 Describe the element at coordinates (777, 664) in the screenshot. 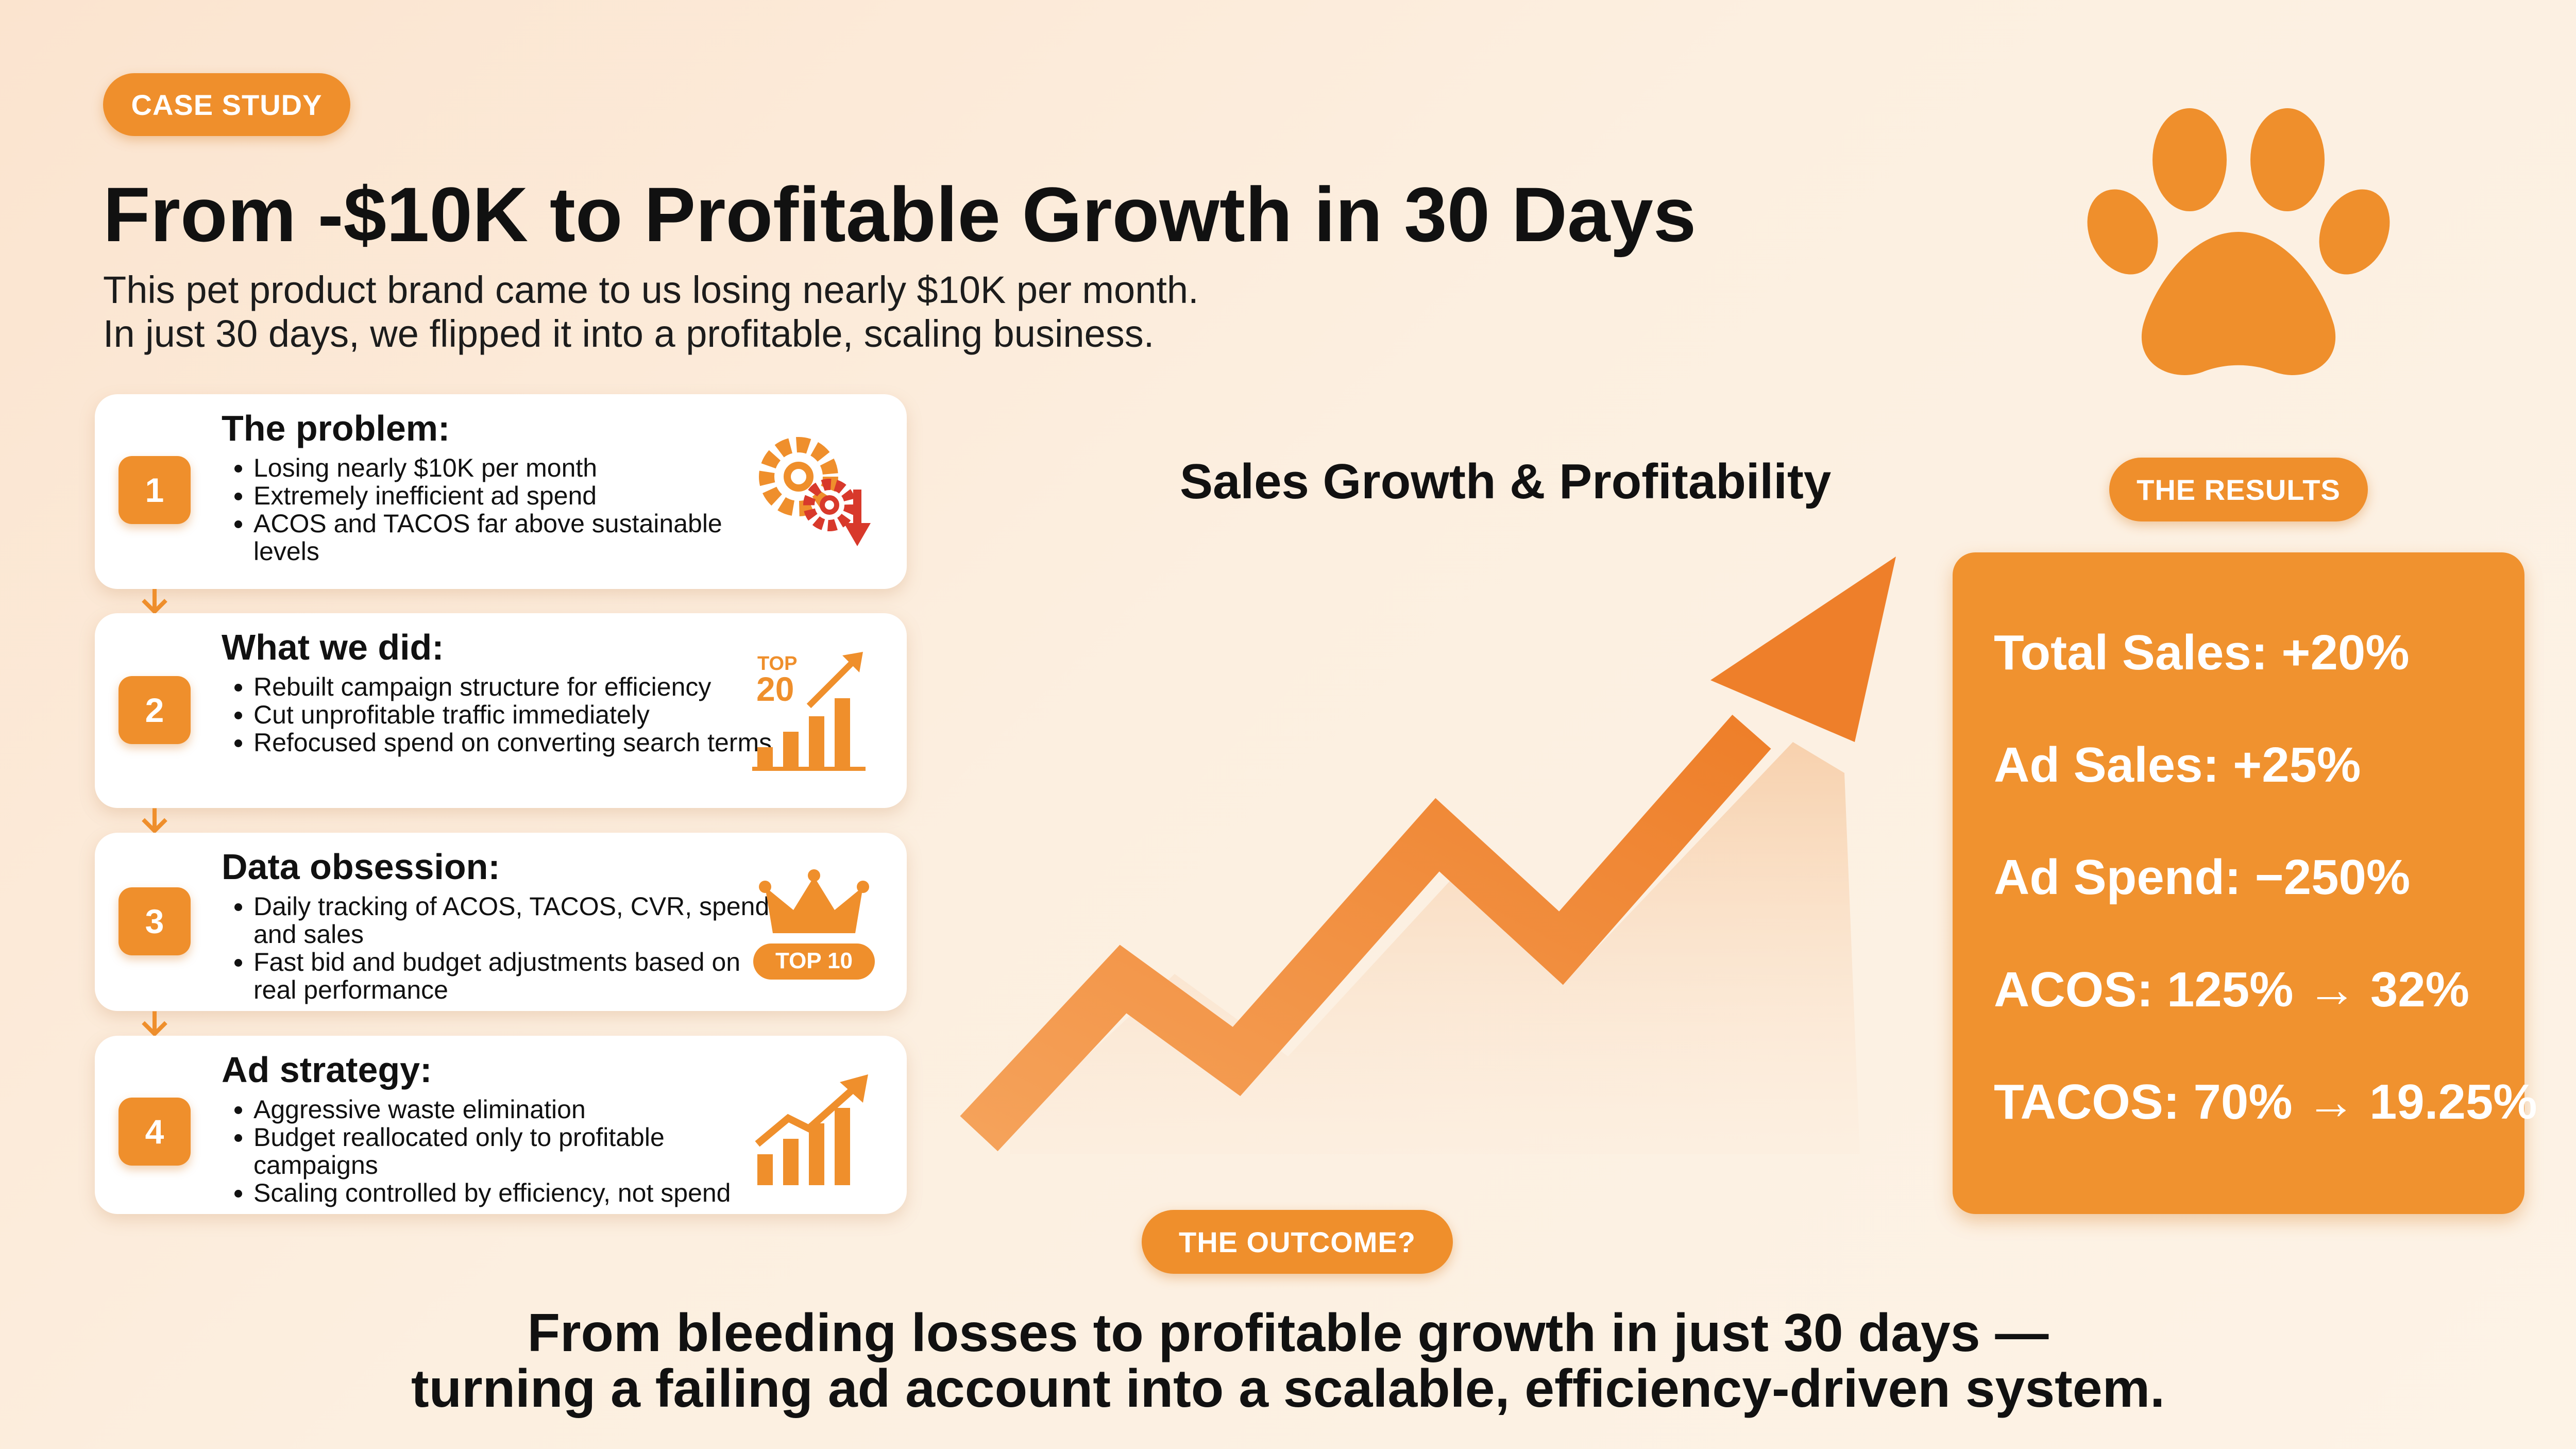

I see `icon-text-top: TOP` at that location.